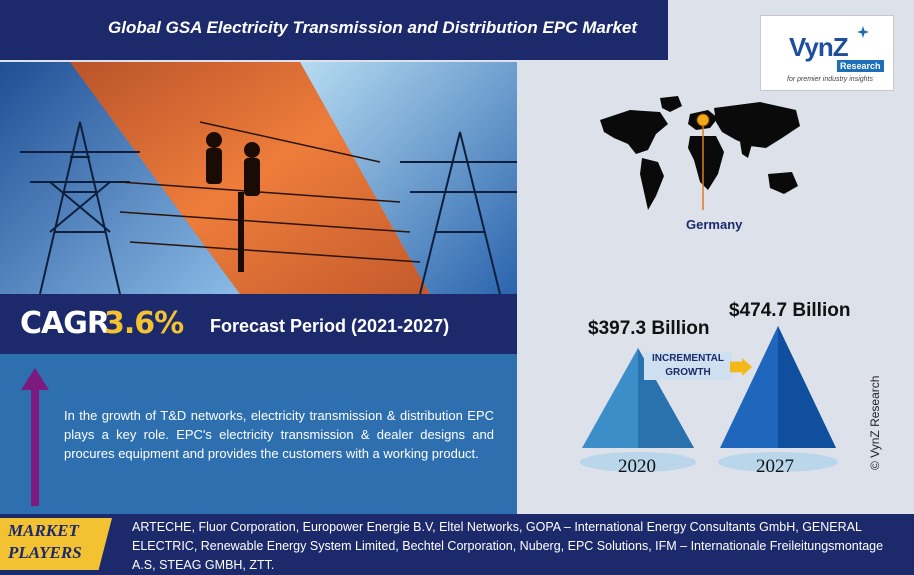 The height and width of the screenshot is (575, 914). I want to click on growth-arrow-shaft, so click(35, 447).